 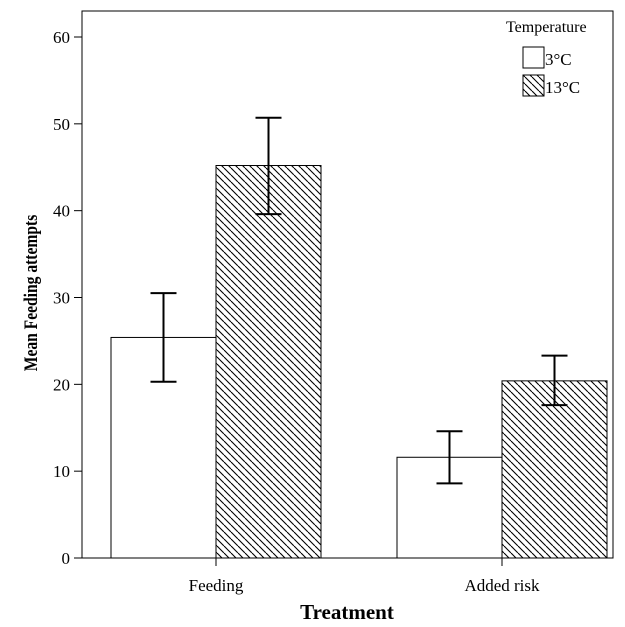 I want to click on y-tick-label: 60, so click(x=61, y=37).